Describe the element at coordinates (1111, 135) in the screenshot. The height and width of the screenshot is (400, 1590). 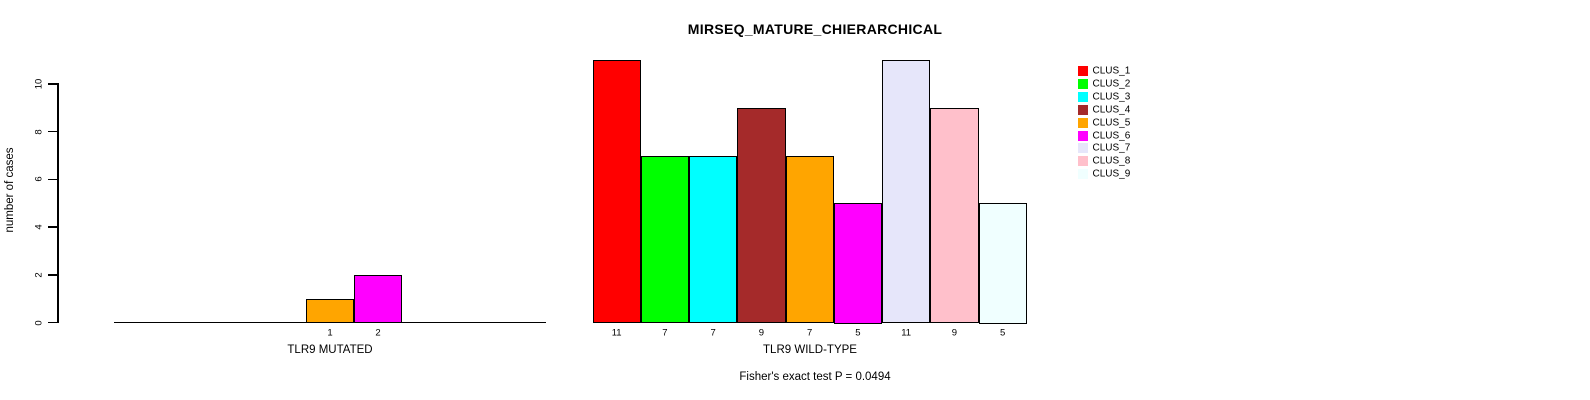
I see `legend-label: CLUS_6` at that location.